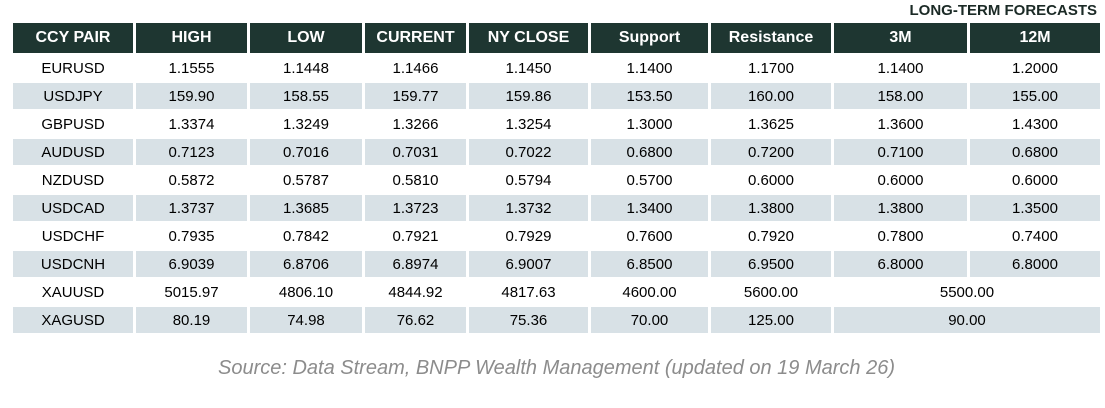  I want to click on value-cell: 1.1555, so click(191, 68).